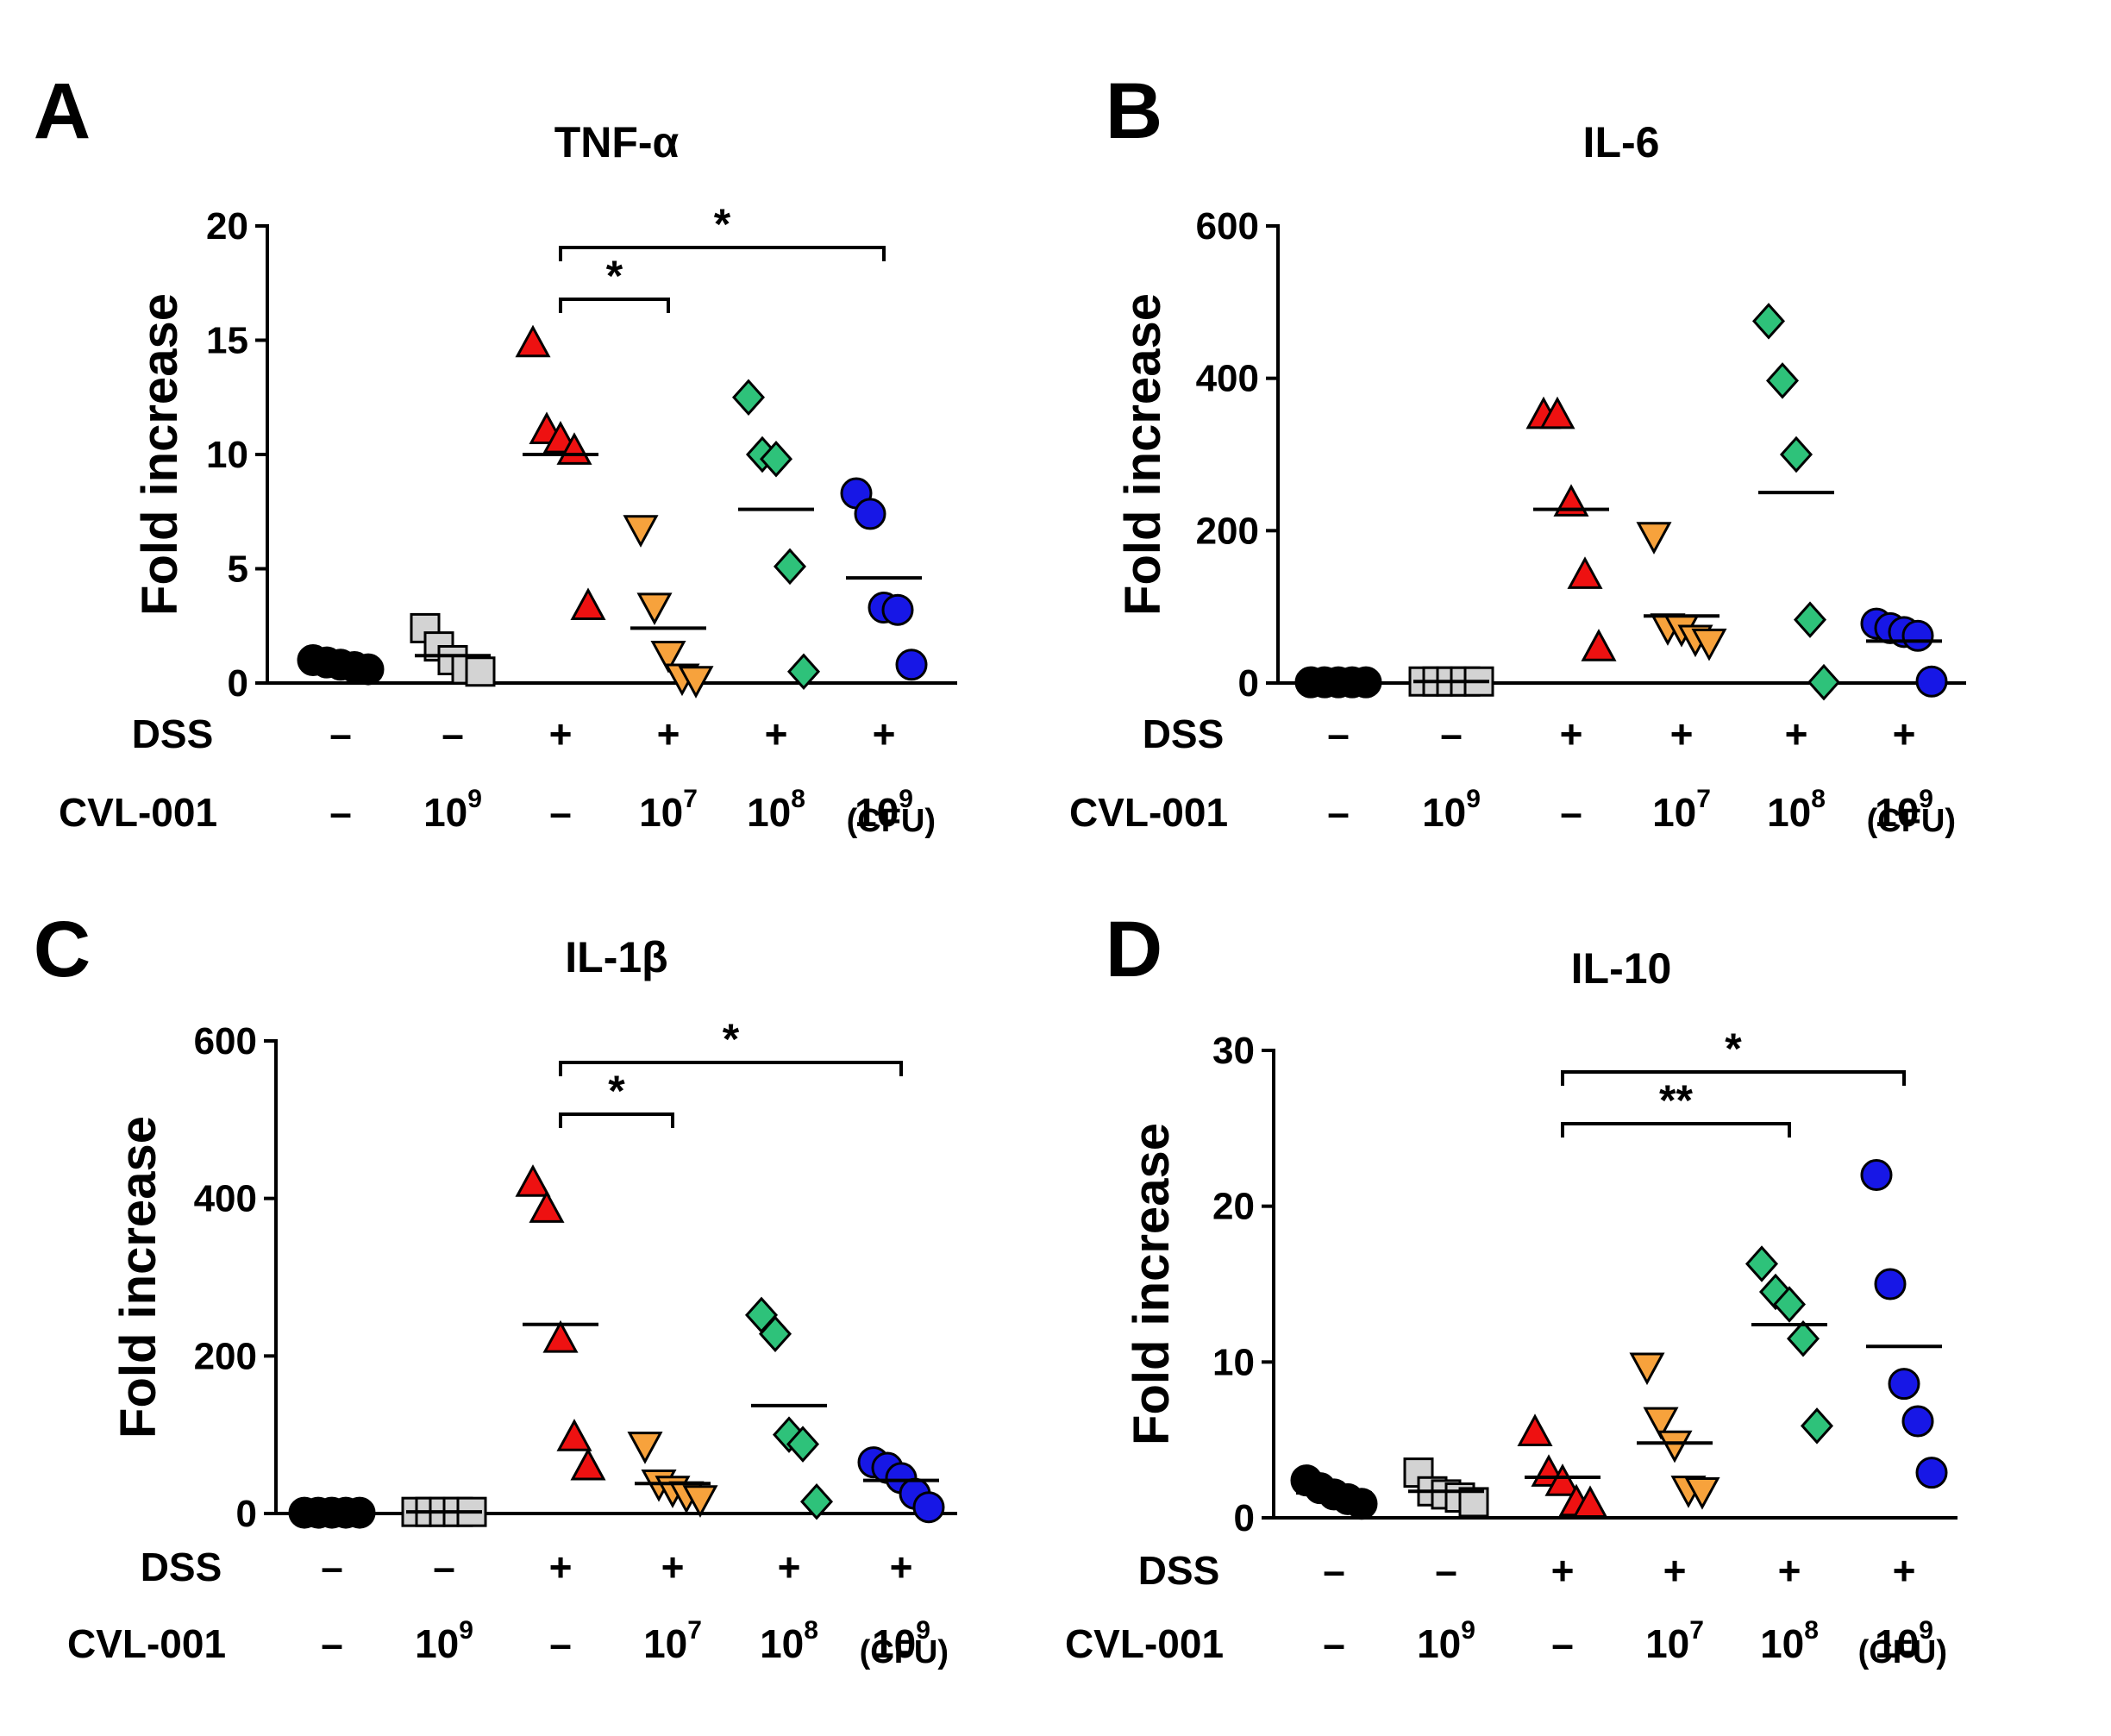 This screenshot has width=2111, height=1736. I want to click on panel-letter: B, so click(1134, 111).